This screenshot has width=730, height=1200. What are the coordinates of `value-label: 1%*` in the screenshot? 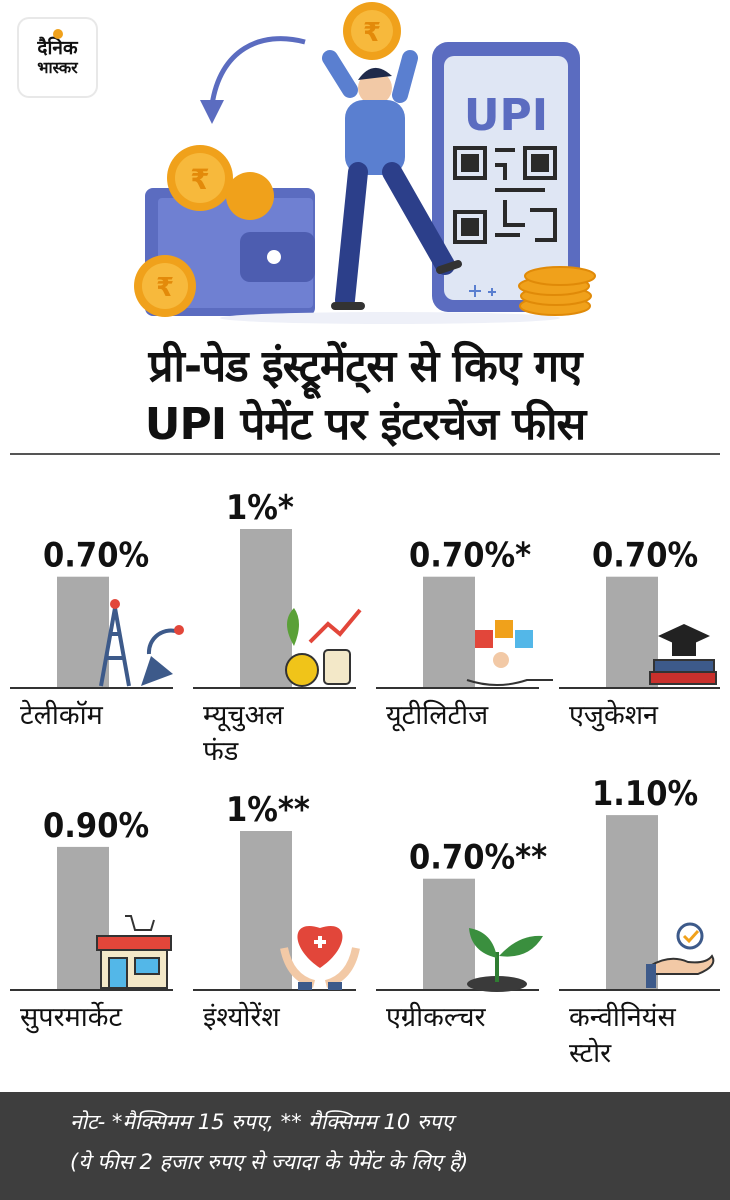 It's located at (260, 508).